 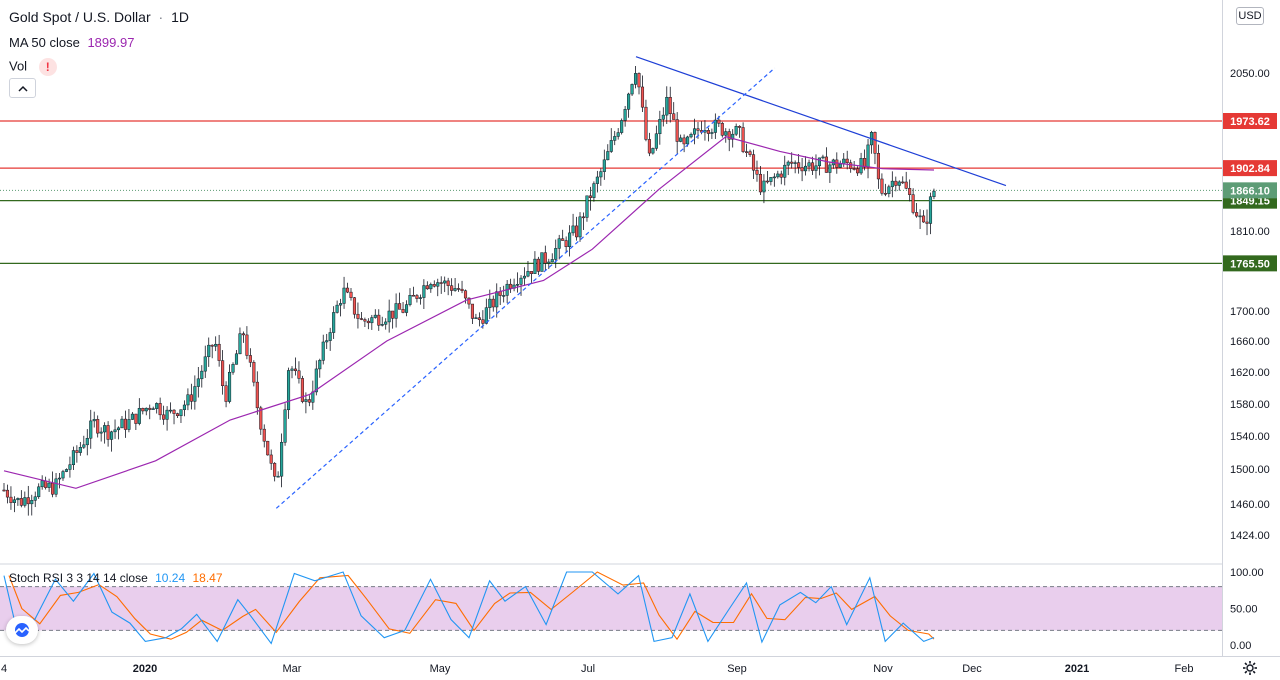 What do you see at coordinates (78, 578) in the screenshot?
I see `stoch-label: Stoch RSI 3 3 14 14 close` at bounding box center [78, 578].